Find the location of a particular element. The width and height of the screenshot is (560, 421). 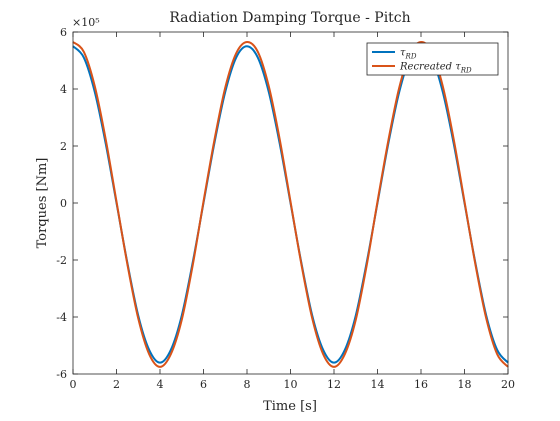

y-tick-label: 2 is located at coordinates (63, 146).